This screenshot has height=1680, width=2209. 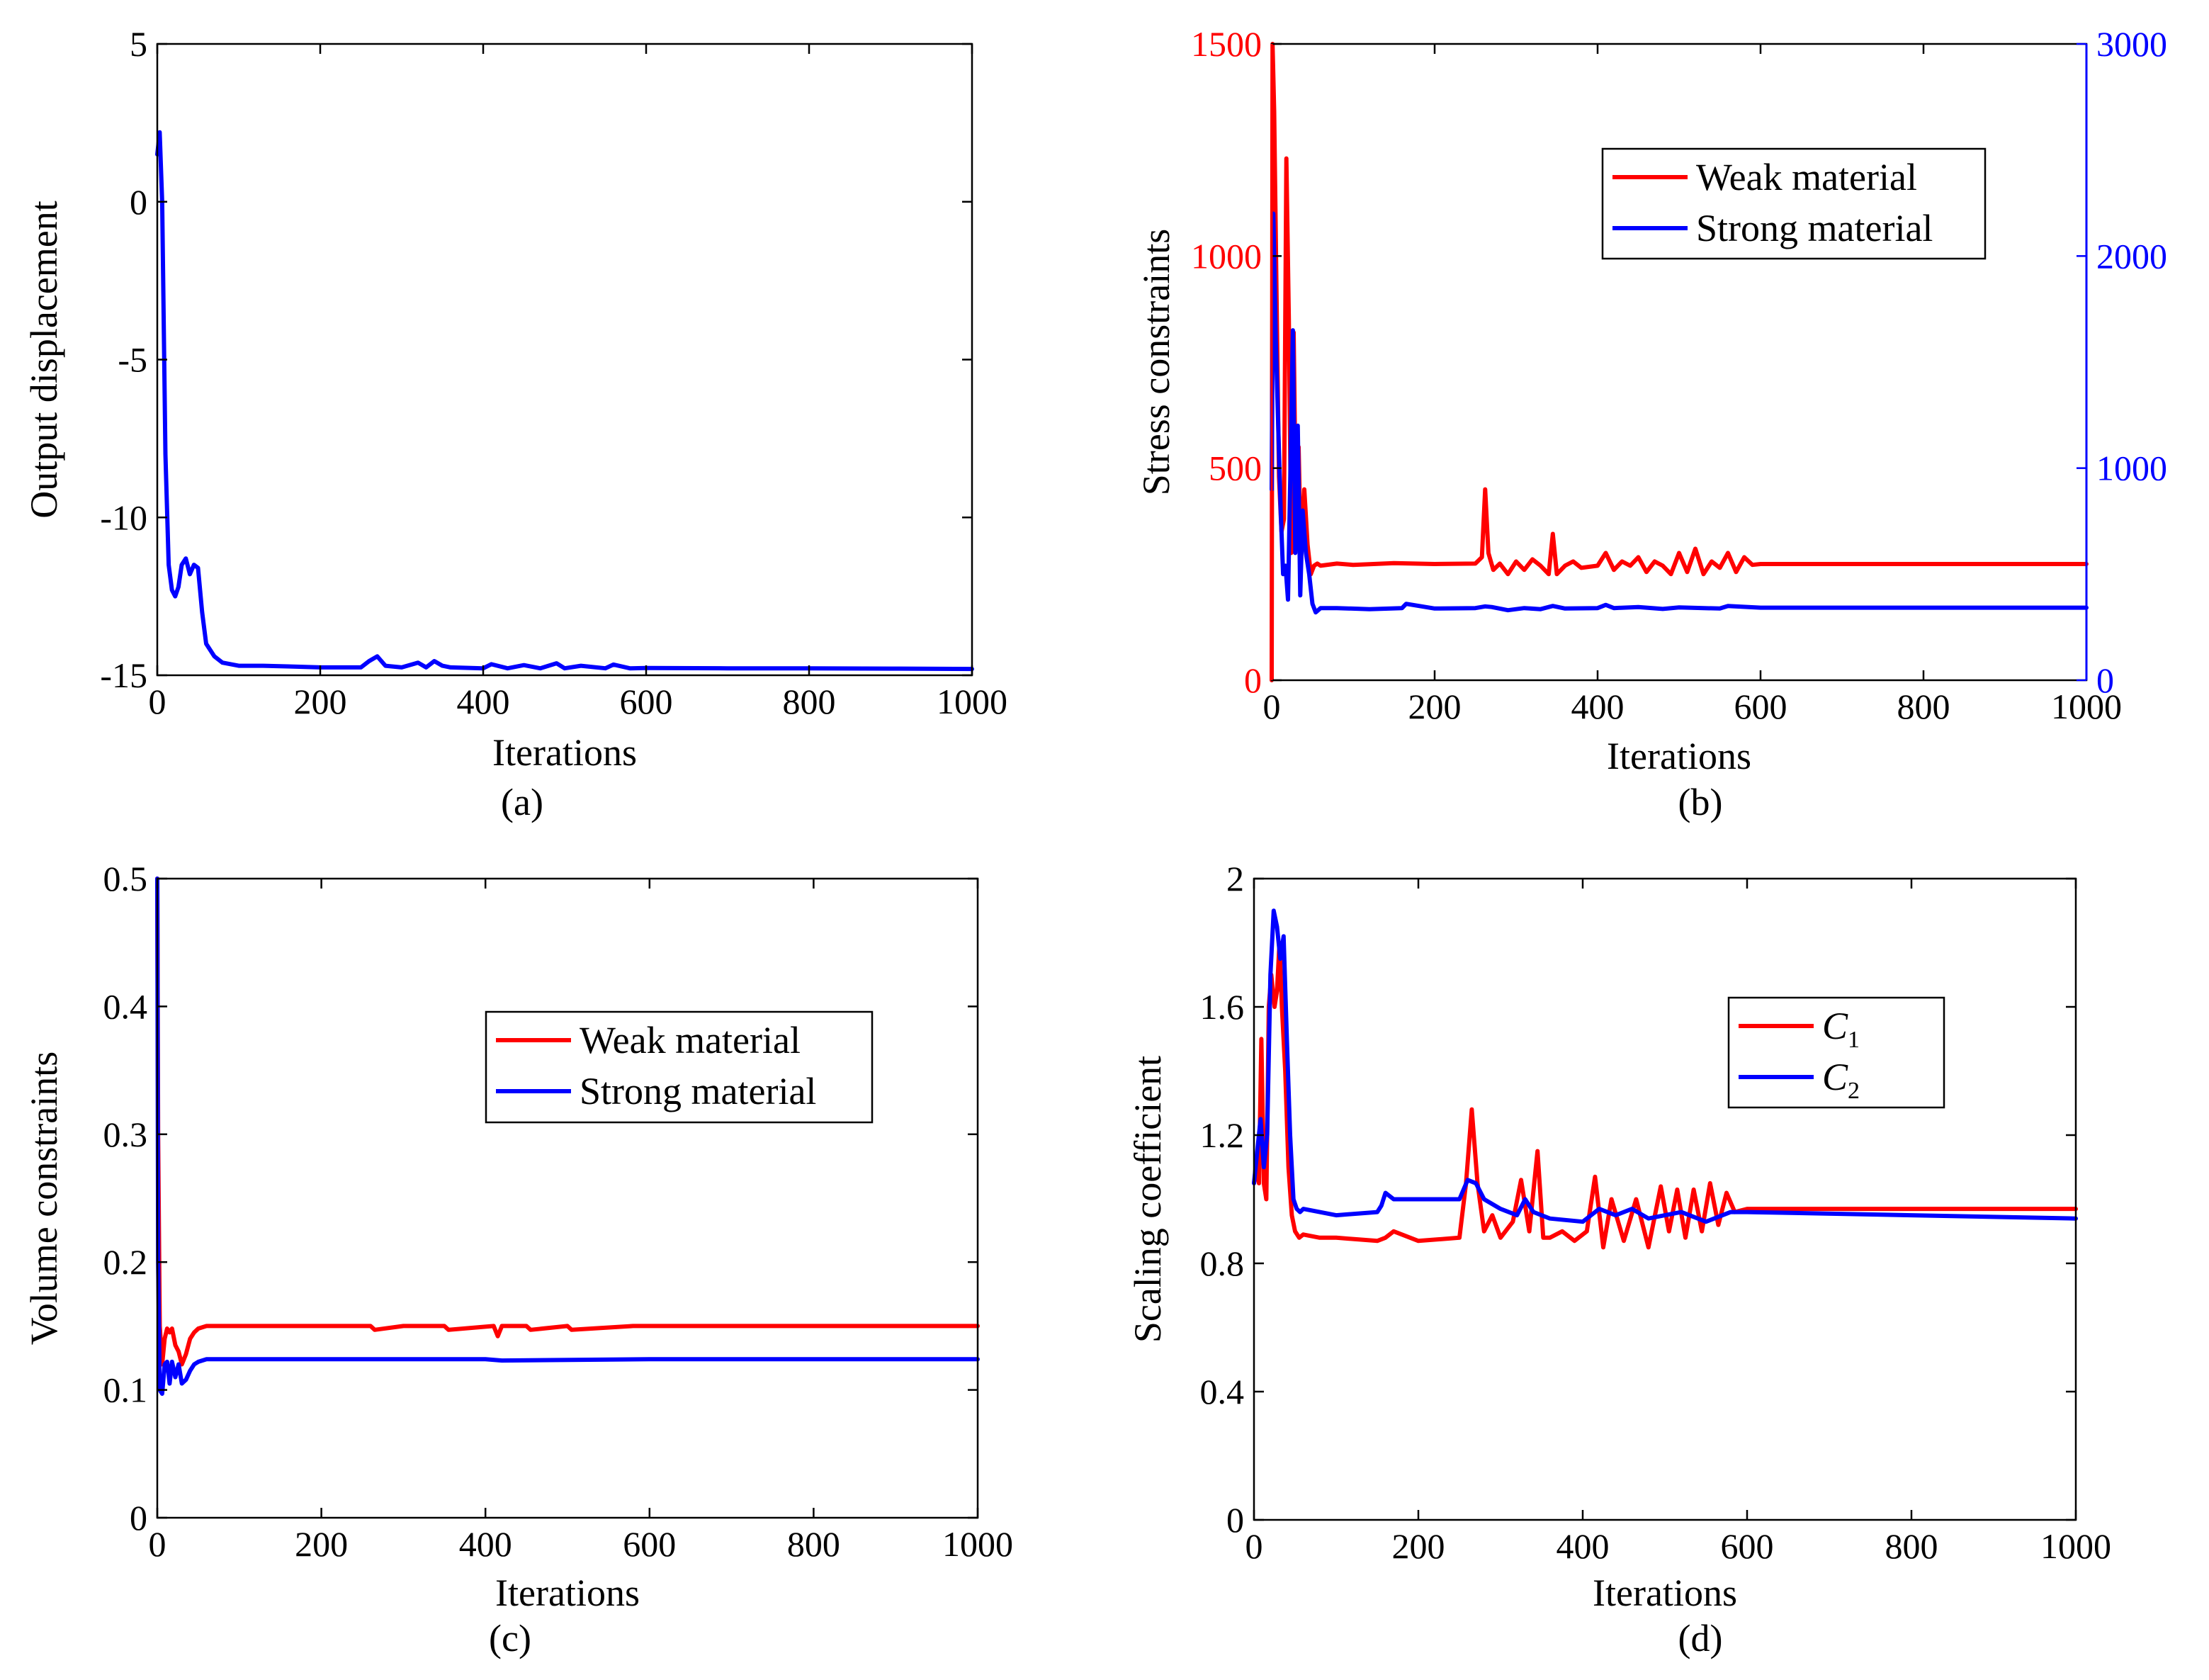 What do you see at coordinates (125, 1262) in the screenshot?
I see `y-tick-label: 0.2` at bounding box center [125, 1262].